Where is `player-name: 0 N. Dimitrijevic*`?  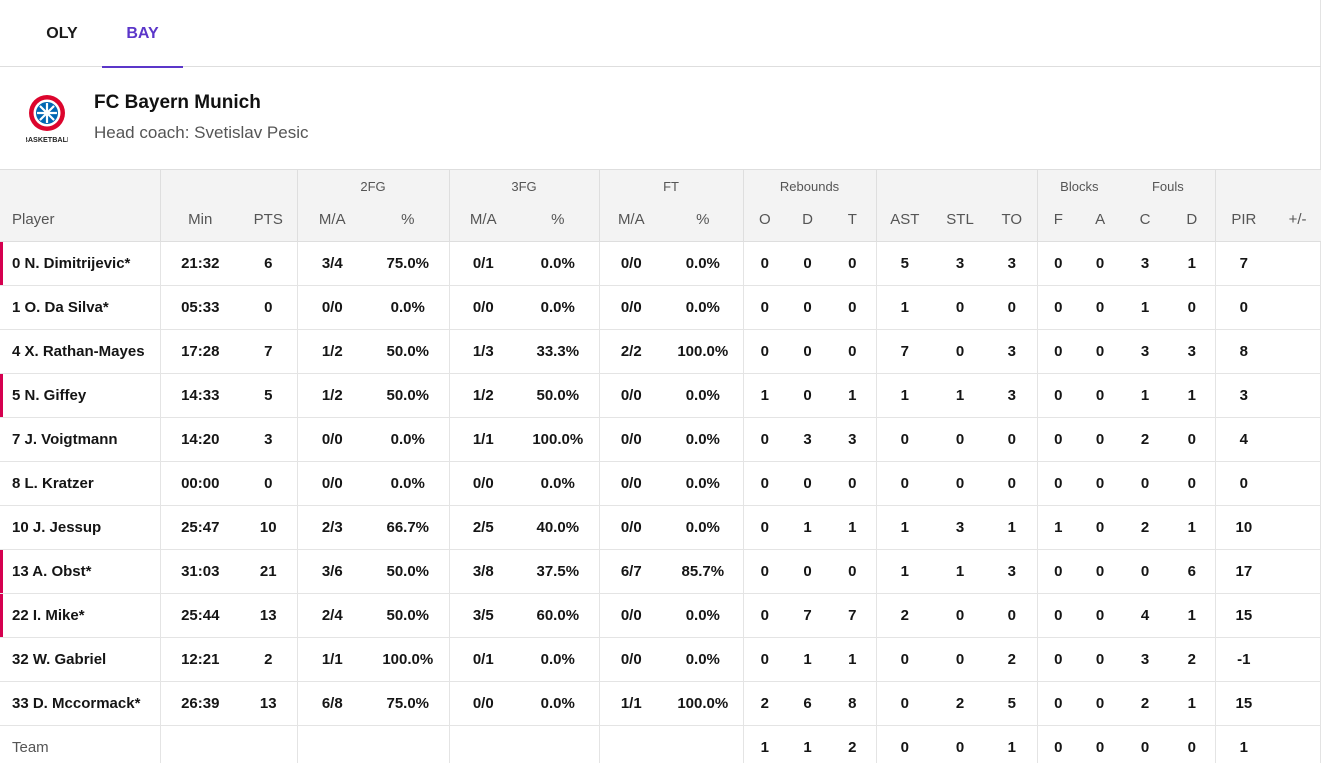
player-name: 0 N. Dimitrijevic* is located at coordinates (80, 263).